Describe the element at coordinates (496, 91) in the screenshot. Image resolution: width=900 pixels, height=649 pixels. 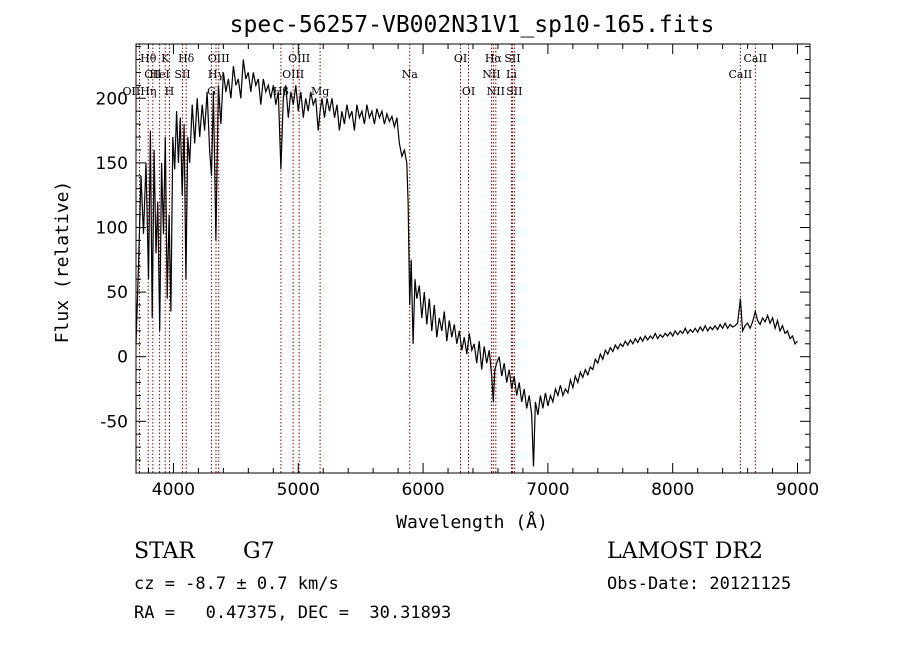
I see `line-marker-label-22: NII` at that location.